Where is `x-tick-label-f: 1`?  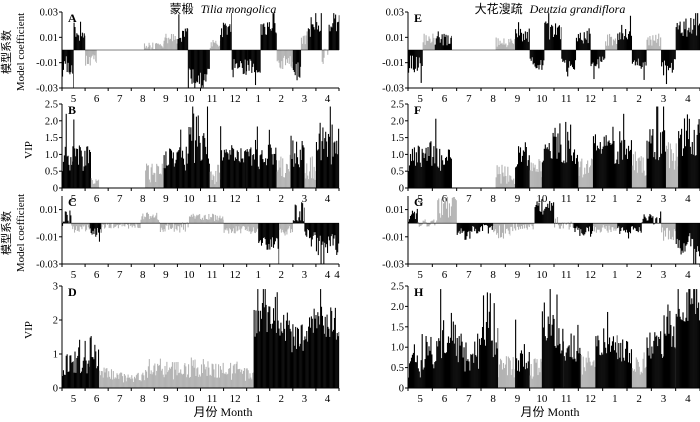
x-tick-label-f: 1 is located at coordinates (615, 199).